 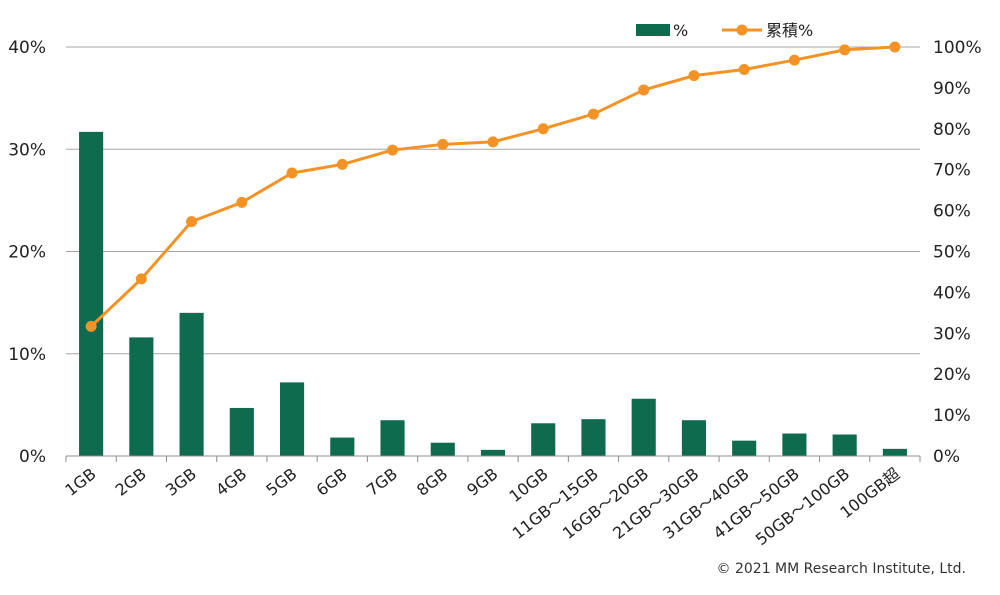 I want to click on legend-line-marker, so click(x=742, y=30).